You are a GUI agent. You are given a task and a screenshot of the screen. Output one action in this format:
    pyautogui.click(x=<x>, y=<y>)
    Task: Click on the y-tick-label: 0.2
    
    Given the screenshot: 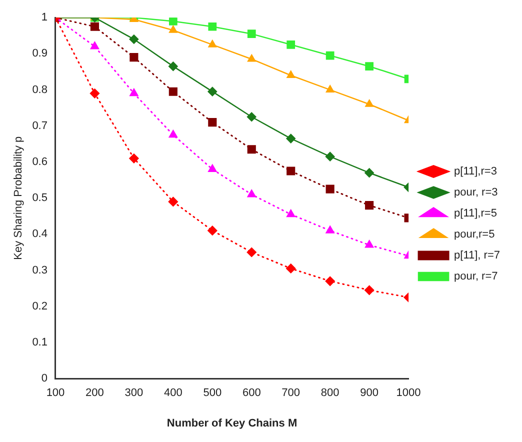 What is the action you would take?
    pyautogui.click(x=40, y=306)
    